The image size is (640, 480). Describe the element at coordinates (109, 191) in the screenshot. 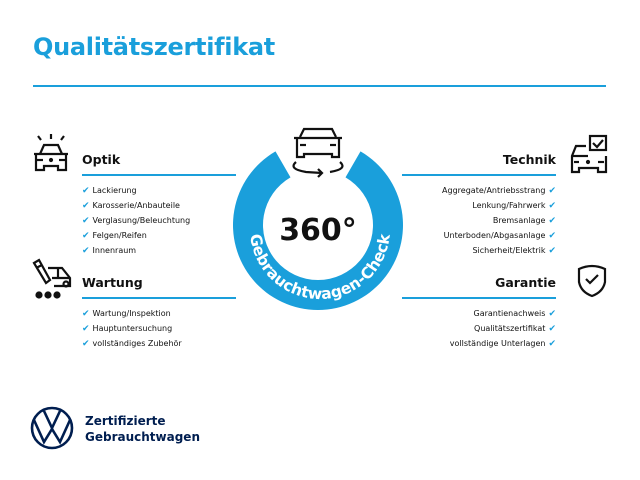

I see `list-item: ✔ Lackierung` at that location.